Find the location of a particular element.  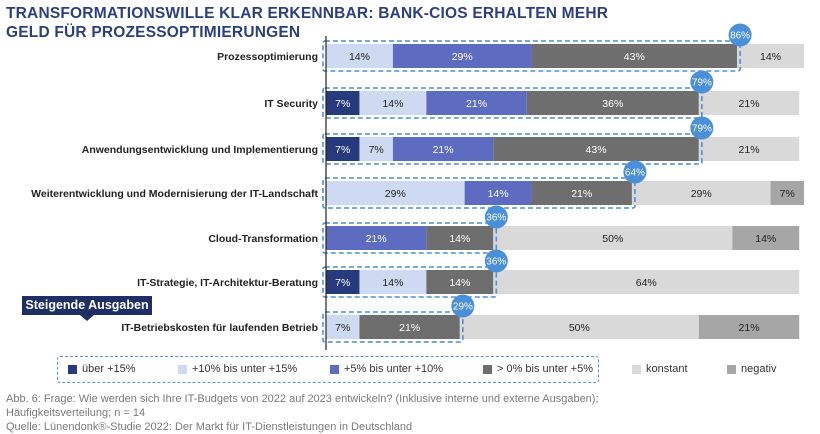

legend-item: konstant is located at coordinates (660, 369).